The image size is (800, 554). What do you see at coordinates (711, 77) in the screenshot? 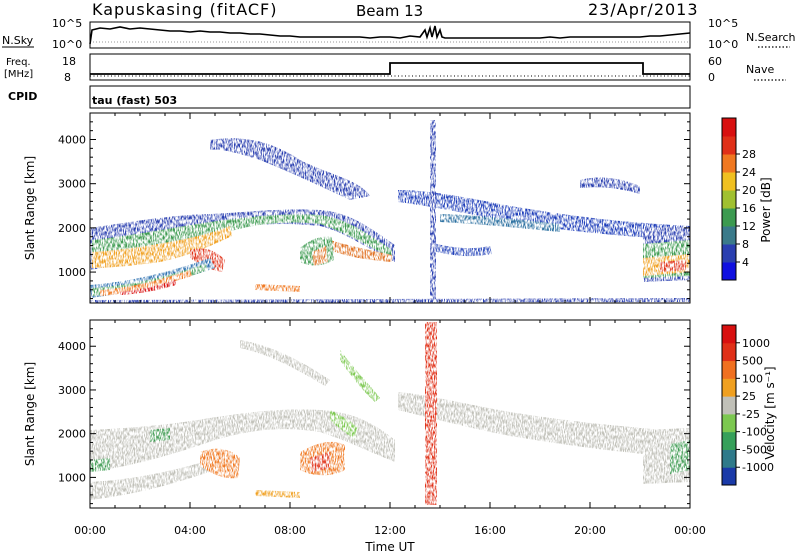
I see `nave-tick-bottom: 0` at bounding box center [711, 77].